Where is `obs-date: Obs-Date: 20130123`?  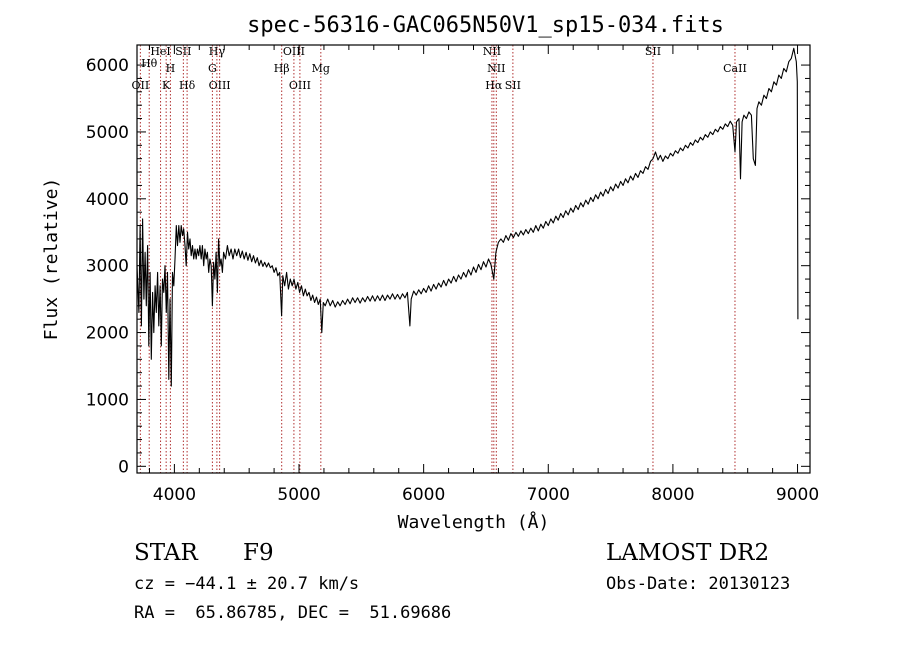
obs-date: Obs-Date: 20130123 is located at coordinates (698, 584).